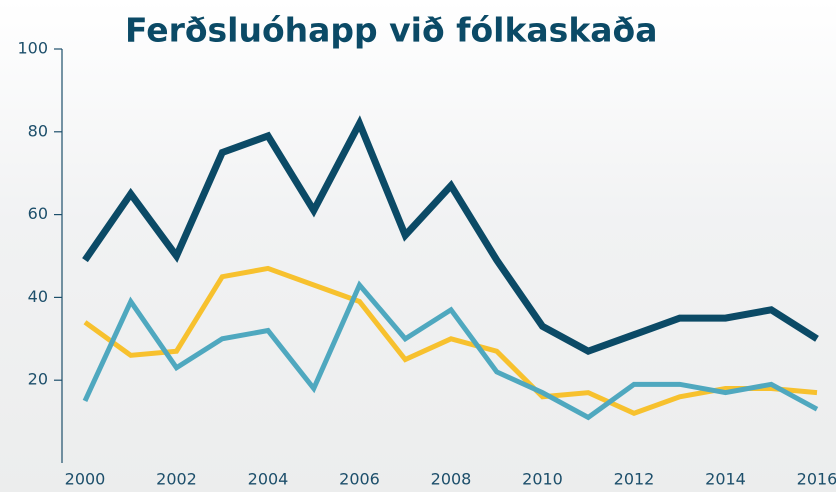 Image resolution: width=836 pixels, height=492 pixels. Describe the element at coordinates (816, 479) in the screenshot. I see `x-tick-label: 2016` at that location.